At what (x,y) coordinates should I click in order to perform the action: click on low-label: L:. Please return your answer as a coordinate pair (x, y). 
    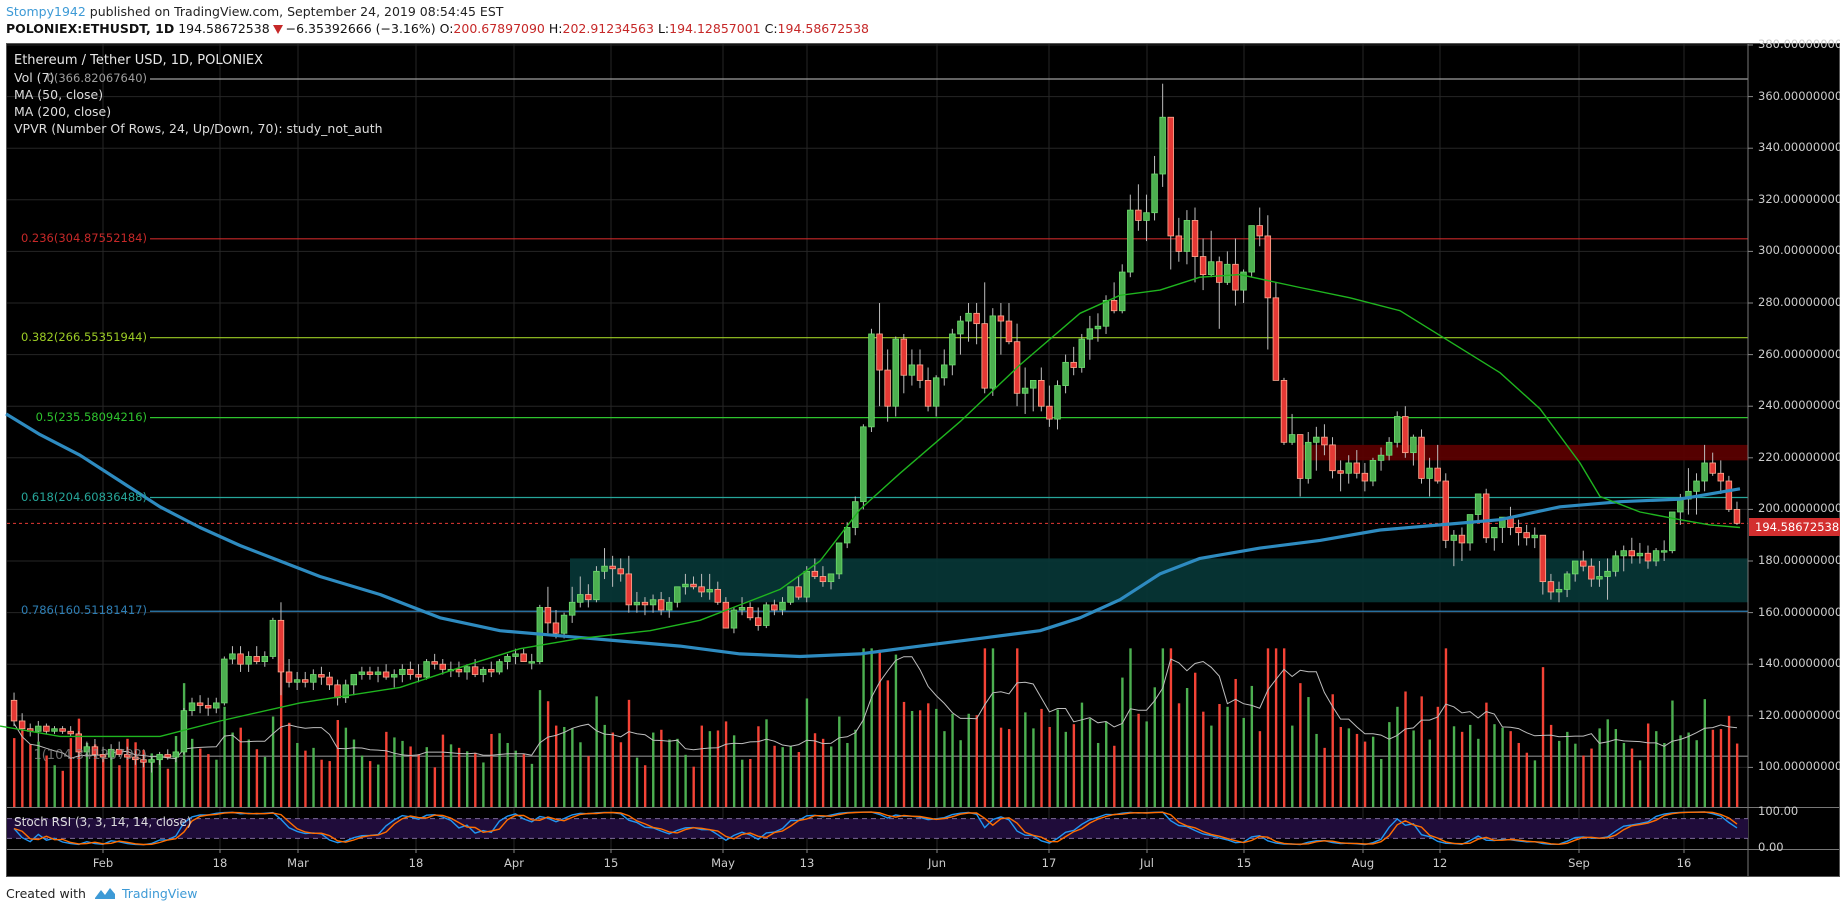
    Looking at the image, I should click on (663, 28).